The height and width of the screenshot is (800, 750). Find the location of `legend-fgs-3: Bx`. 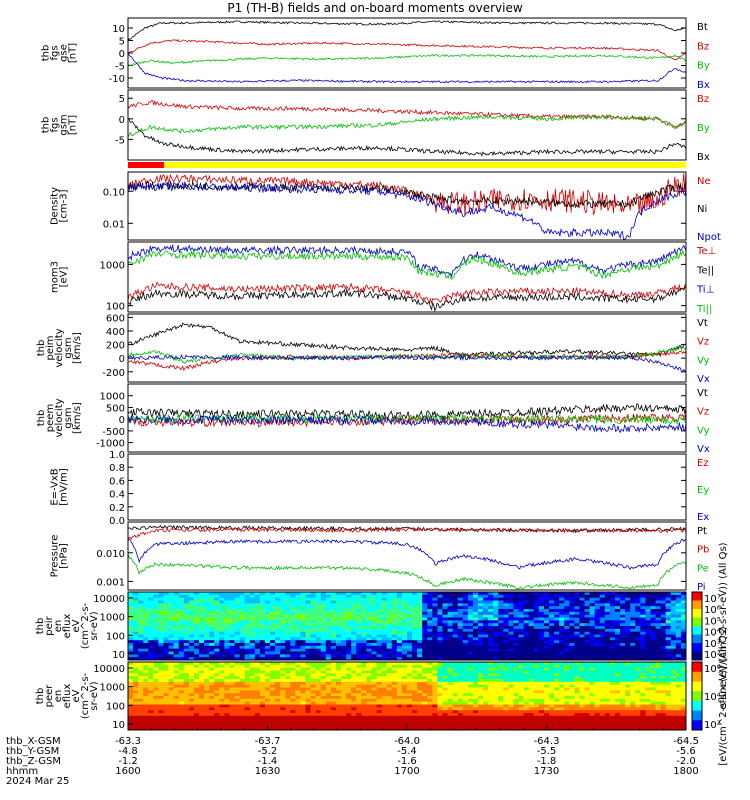

legend-fgs-3: Bx is located at coordinates (703, 85).